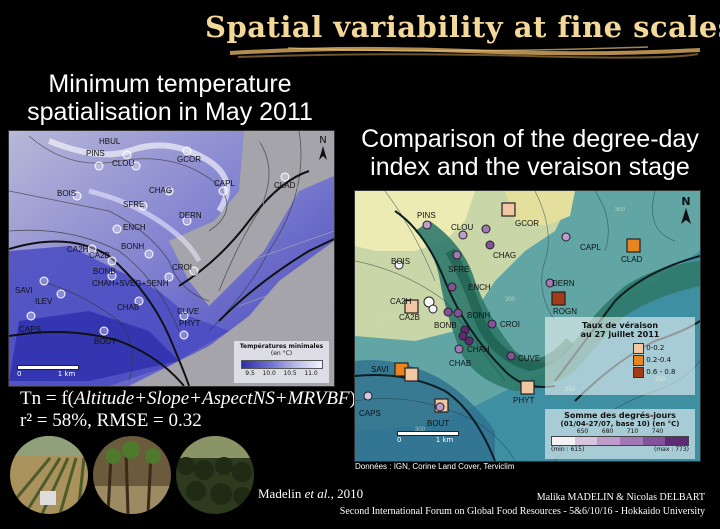 The width and height of the screenshot is (720, 529). I want to click on north-label: N, so click(686, 201).